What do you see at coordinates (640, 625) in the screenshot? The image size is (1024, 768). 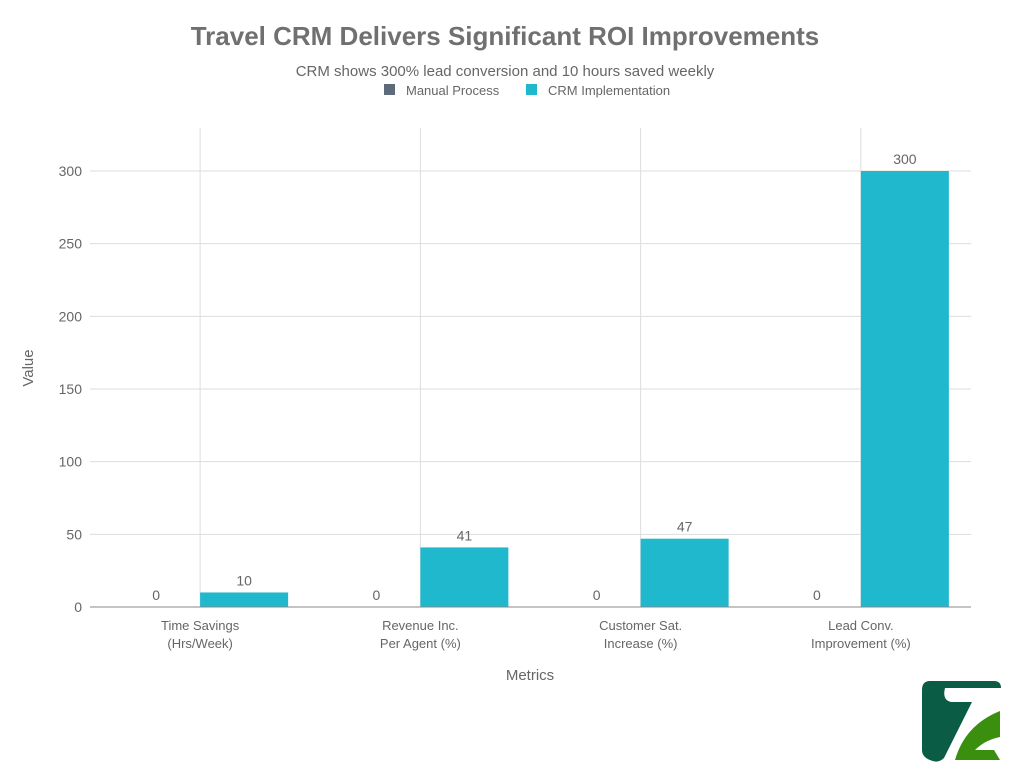 I see `x-tick-label: Customer Sat.` at bounding box center [640, 625].